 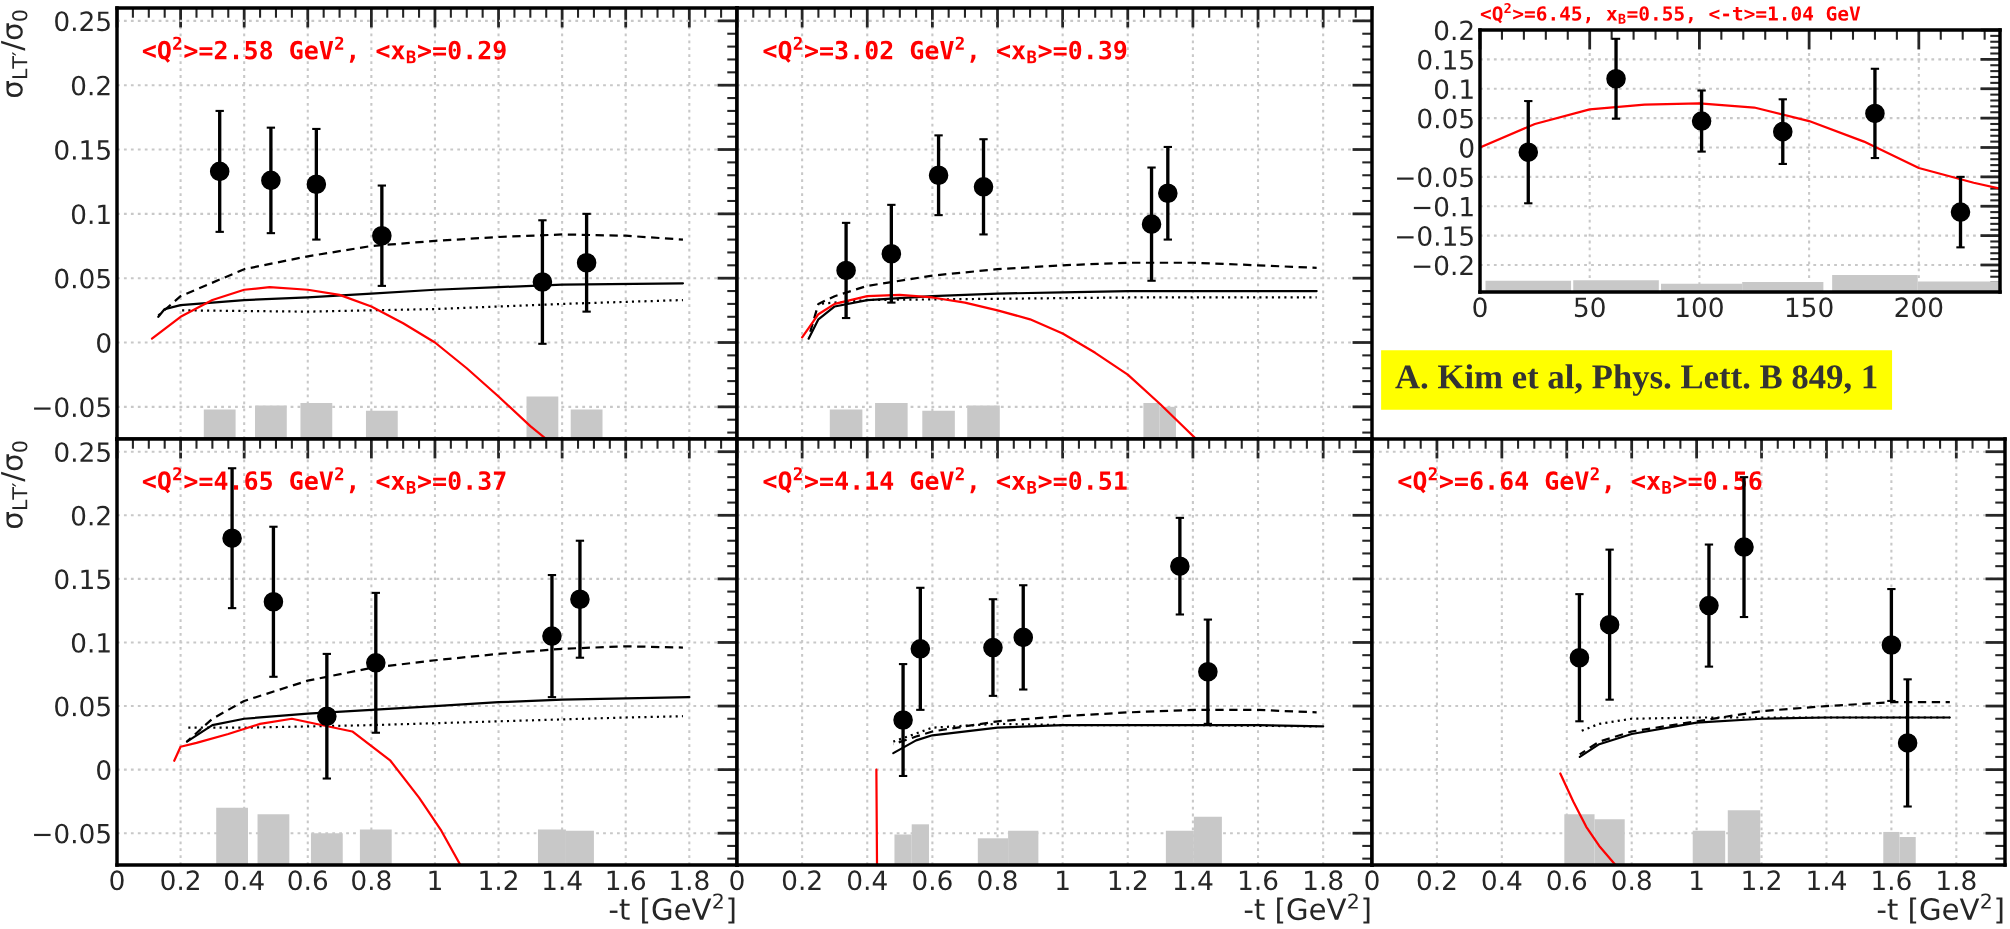 What do you see at coordinates (1443, 206) in the screenshot?
I see `y-tick-label: −0.1` at bounding box center [1443, 206].